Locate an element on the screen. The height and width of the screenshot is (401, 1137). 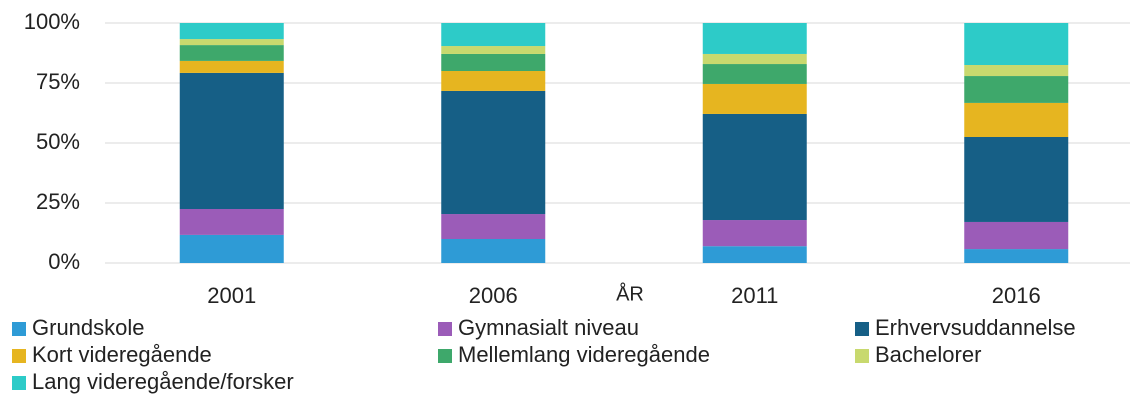
y-tick-label: 50% is located at coordinates (58, 141).